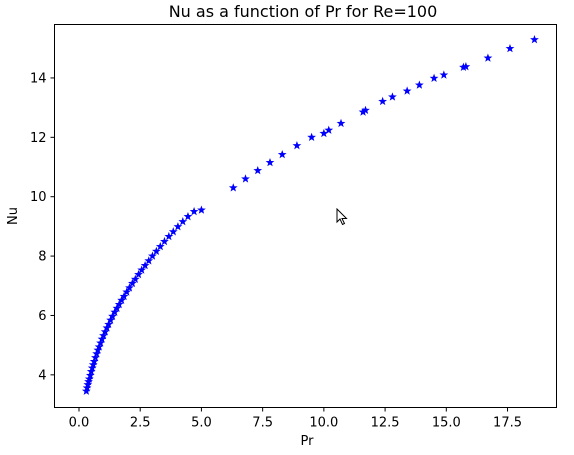  What do you see at coordinates (201, 423) in the screenshot?
I see `x-tick-label: 5.0` at bounding box center [201, 423].